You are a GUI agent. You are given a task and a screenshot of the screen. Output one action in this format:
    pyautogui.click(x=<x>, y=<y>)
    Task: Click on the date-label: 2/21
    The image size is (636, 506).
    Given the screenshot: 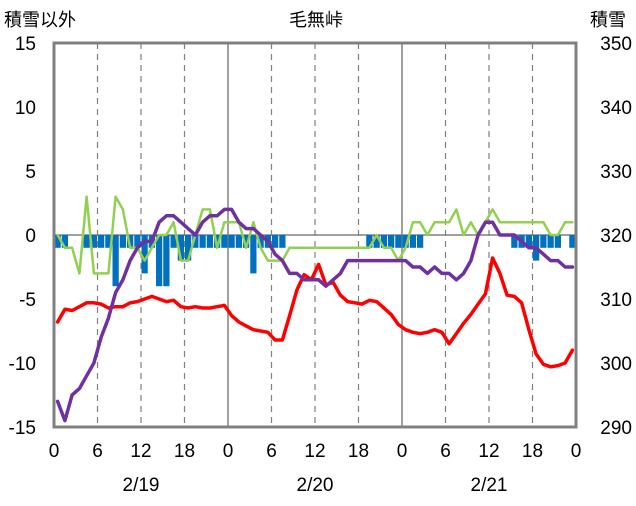 What is the action you would take?
    pyautogui.click(x=489, y=485)
    